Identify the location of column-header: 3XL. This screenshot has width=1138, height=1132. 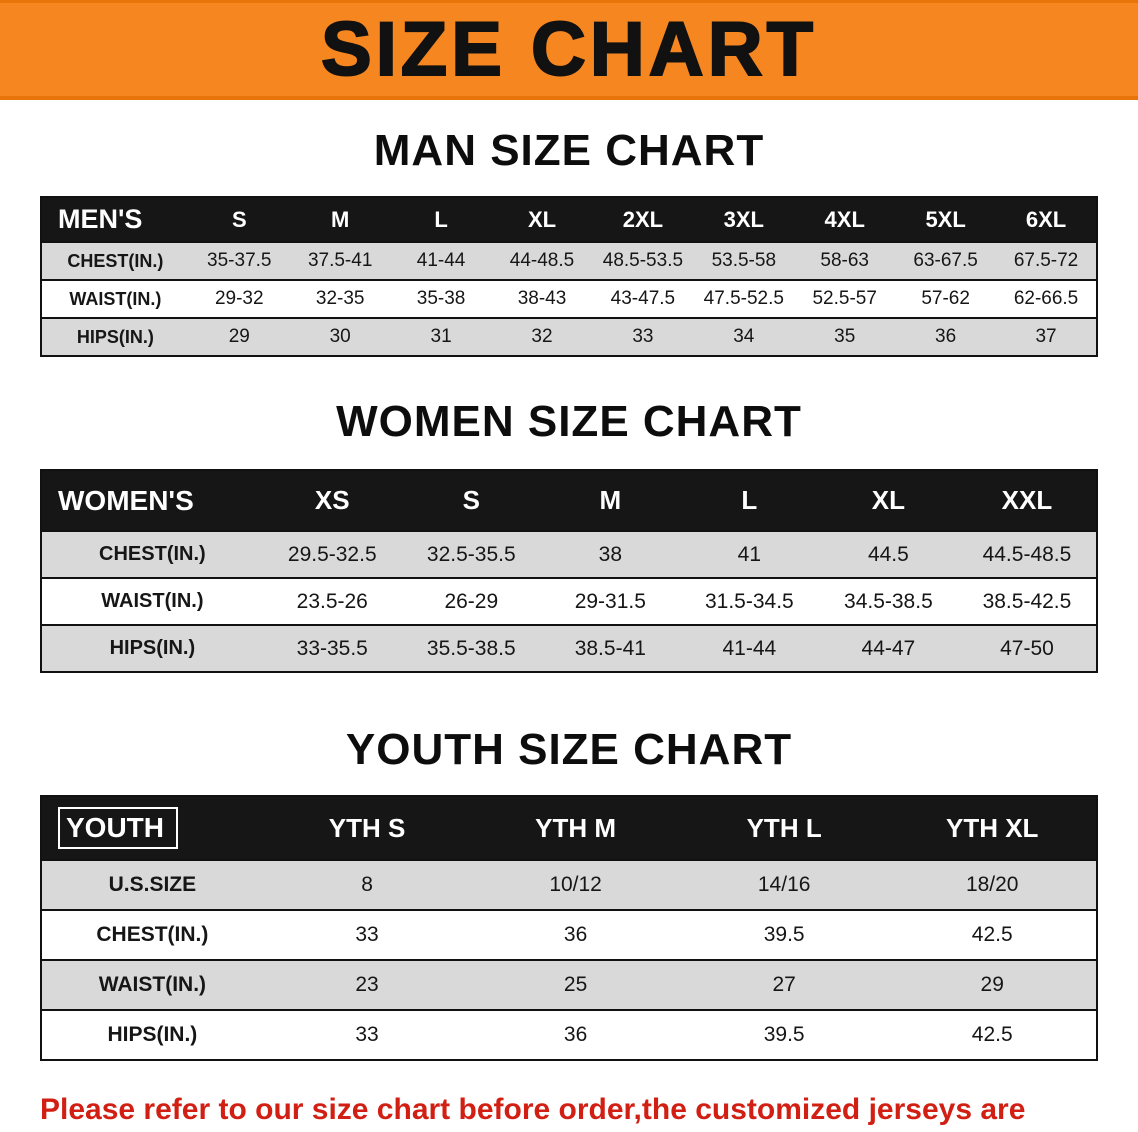
(744, 219).